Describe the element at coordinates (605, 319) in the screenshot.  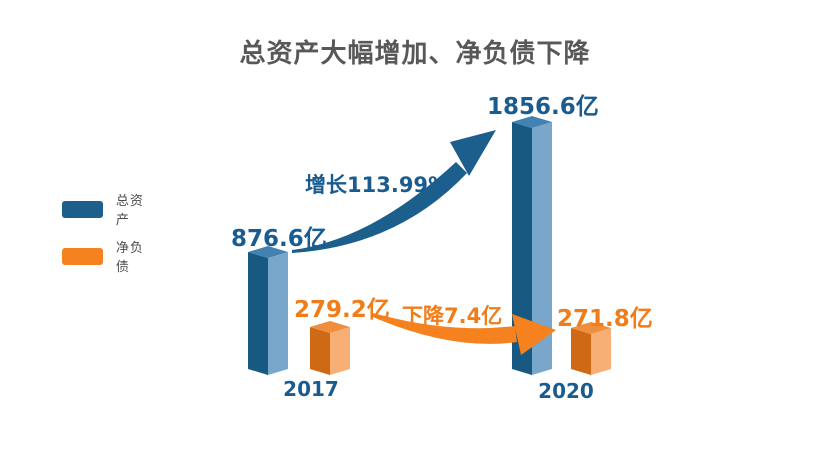
I see `value-label-net-debt-2020: 271.8亿` at that location.